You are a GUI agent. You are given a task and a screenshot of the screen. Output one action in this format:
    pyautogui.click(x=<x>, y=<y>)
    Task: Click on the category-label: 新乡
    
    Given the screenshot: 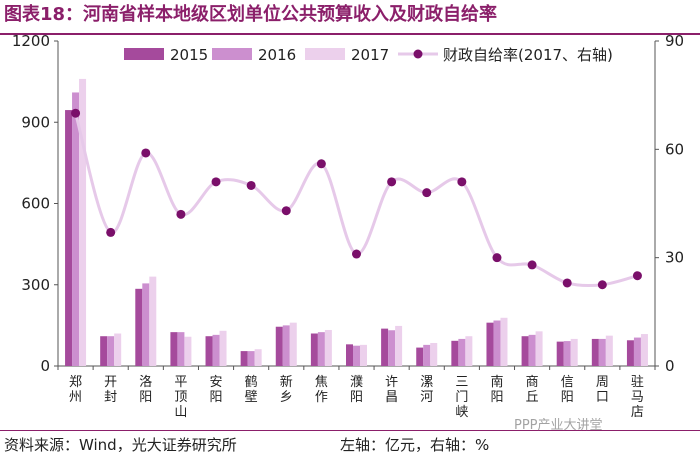 What is the action you would take?
    pyautogui.click(x=286, y=389)
    